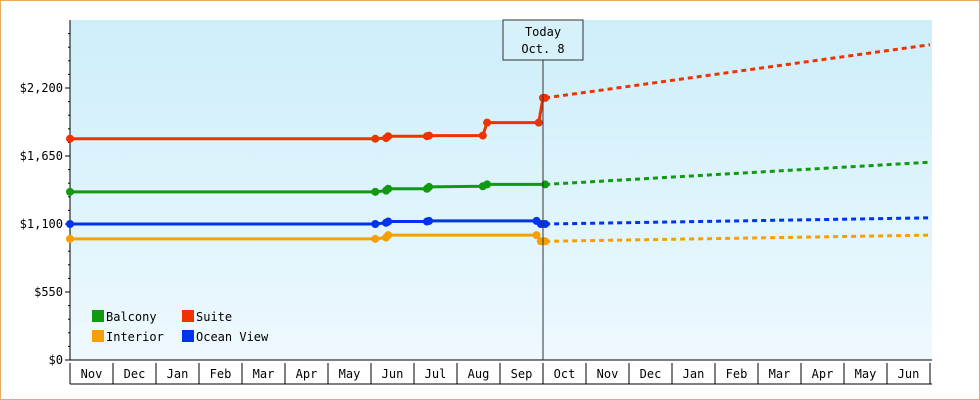 Image resolution: width=980 pixels, height=400 pixels. What do you see at coordinates (188, 336) in the screenshot?
I see `legend-swatch-ocean-view` at bounding box center [188, 336].